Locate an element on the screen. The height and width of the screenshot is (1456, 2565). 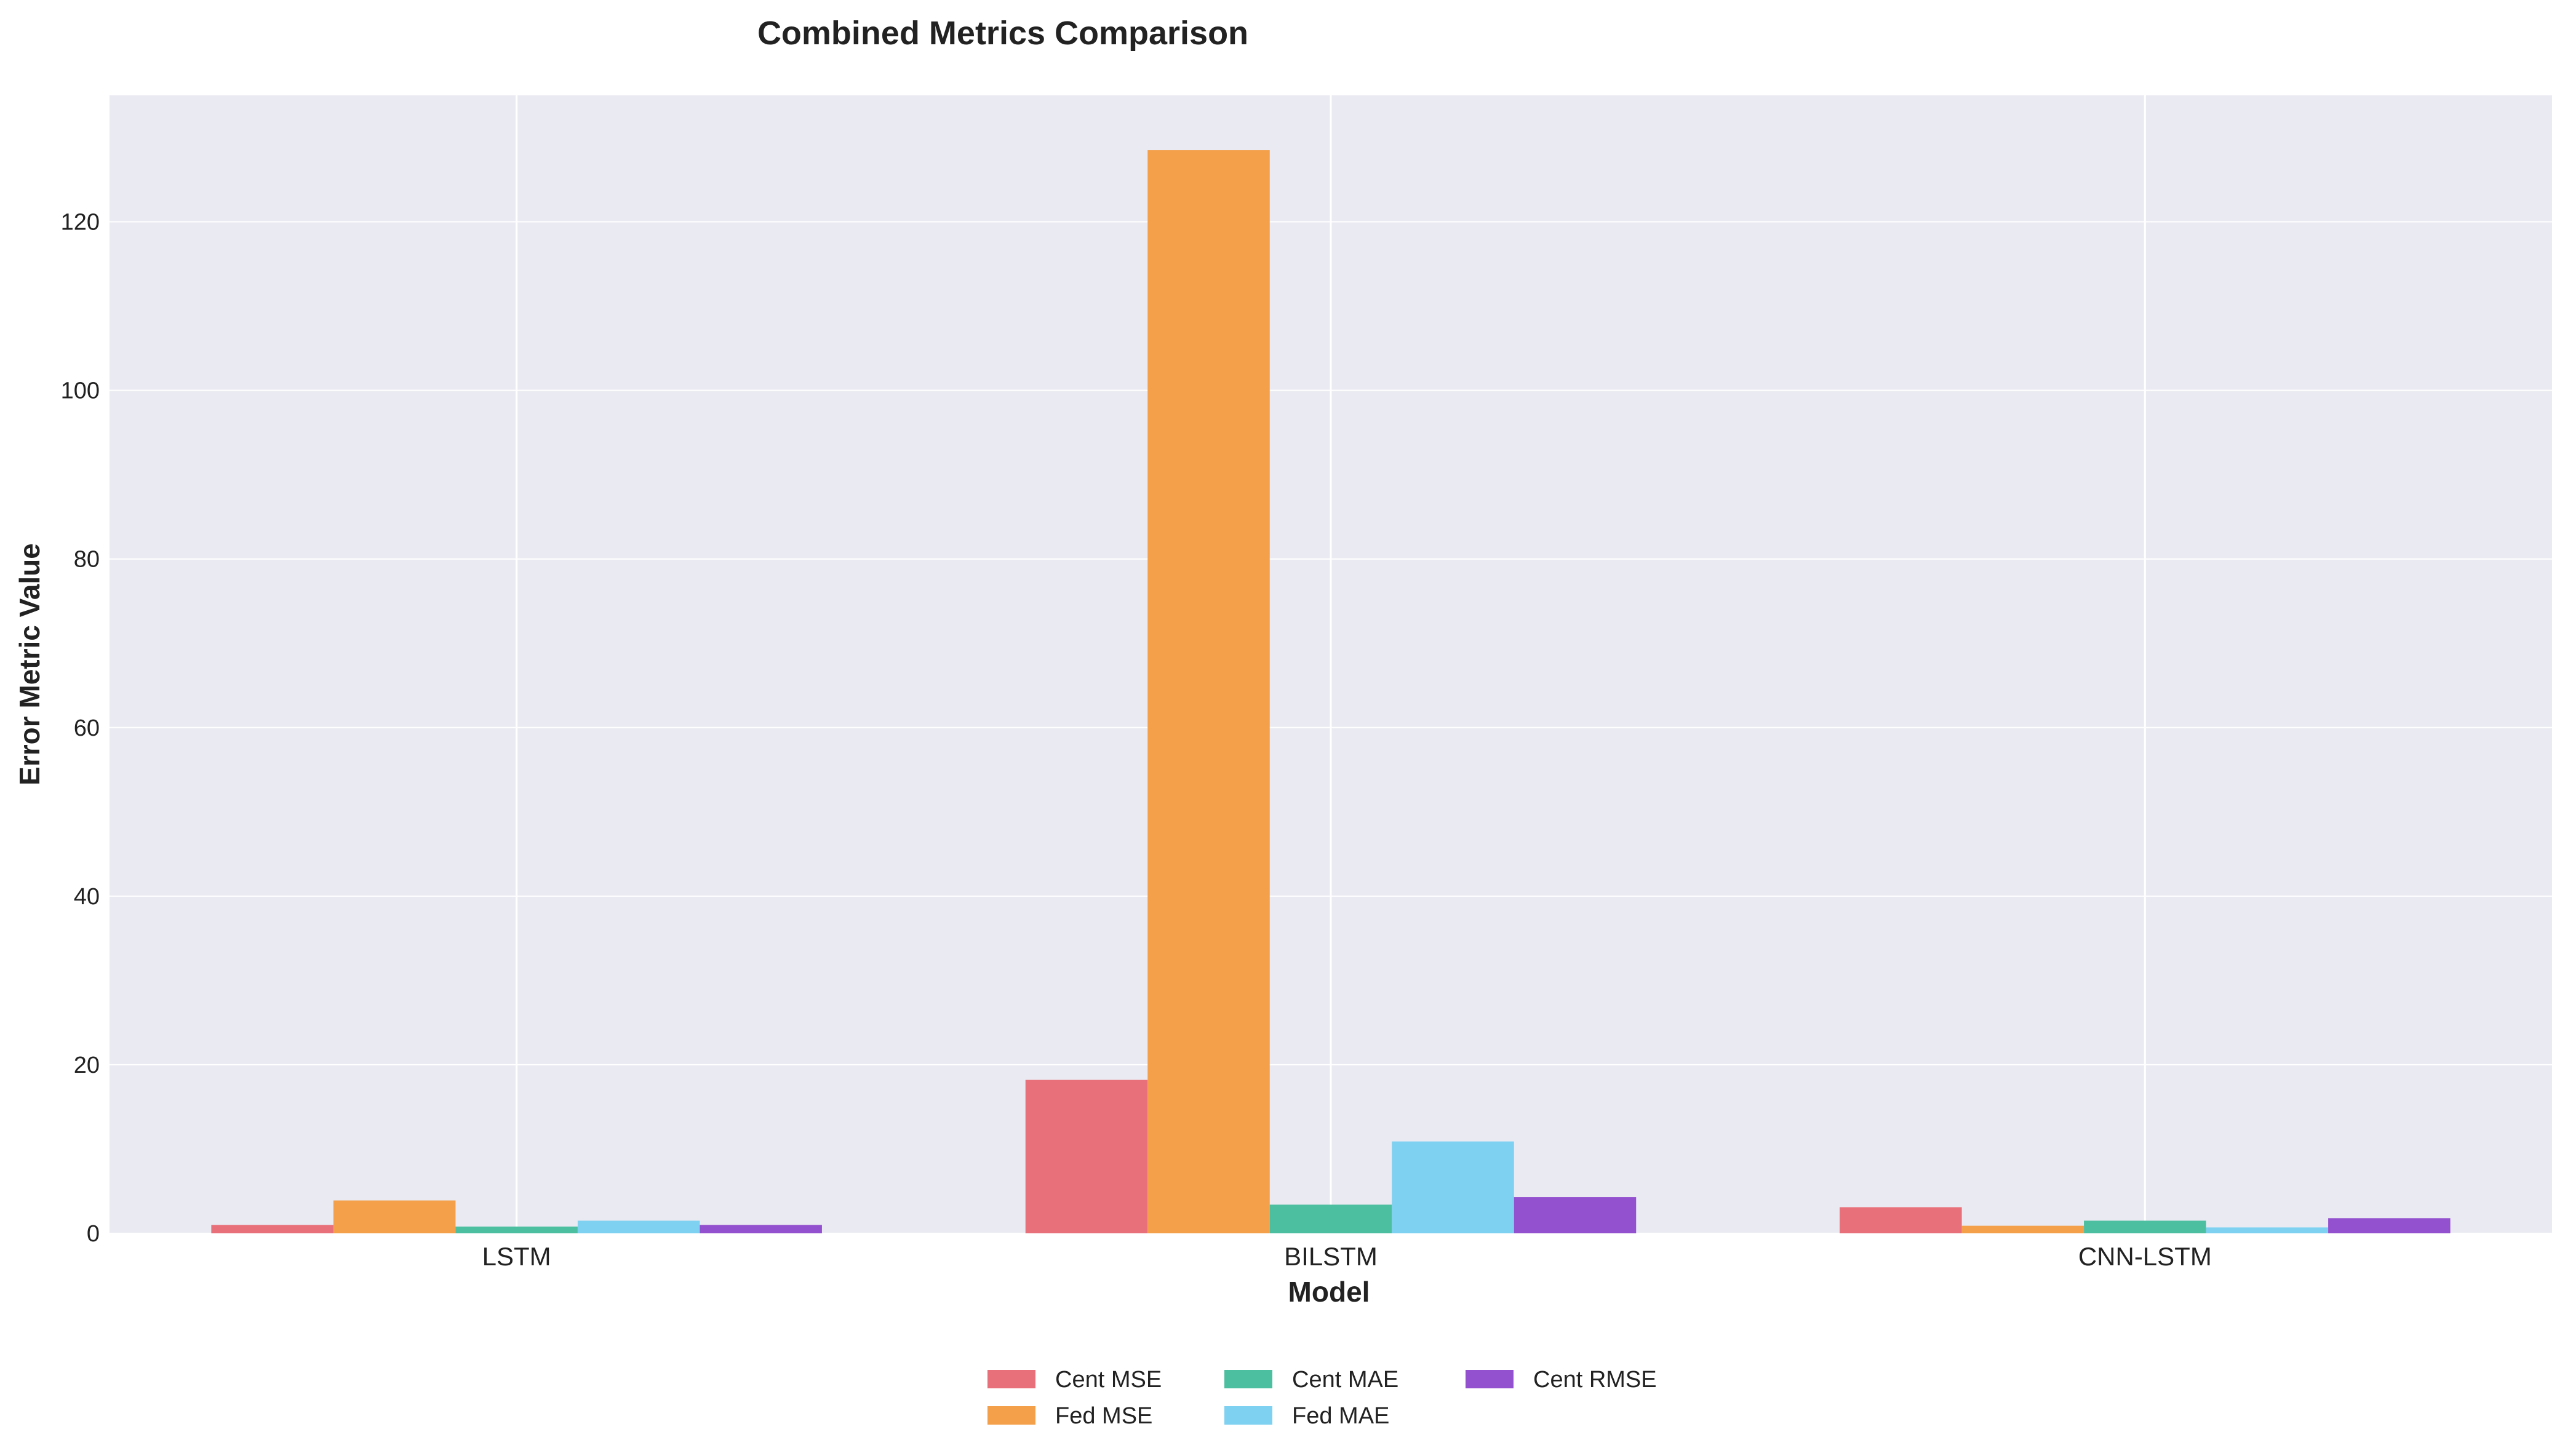
chart-title: Combined Metrics Comparison is located at coordinates (1003, 33).